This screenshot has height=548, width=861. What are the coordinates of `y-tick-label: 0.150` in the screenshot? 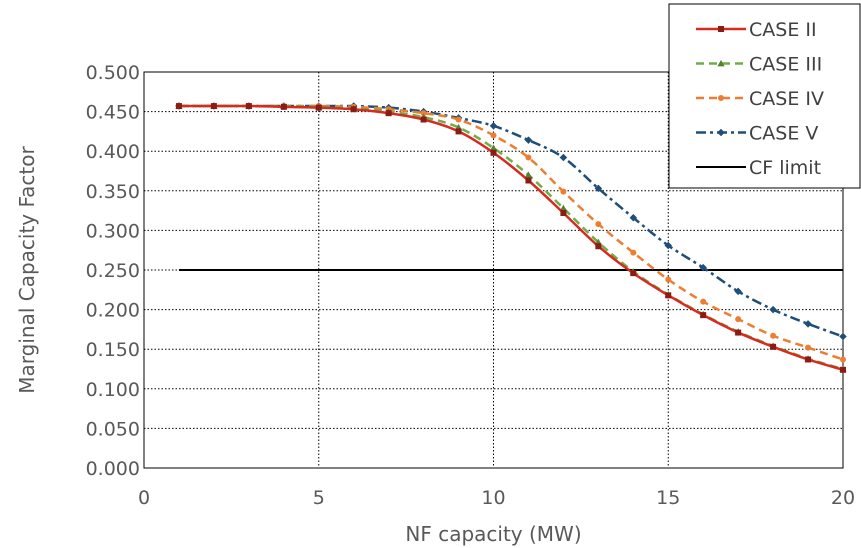 It's located at (113, 350).